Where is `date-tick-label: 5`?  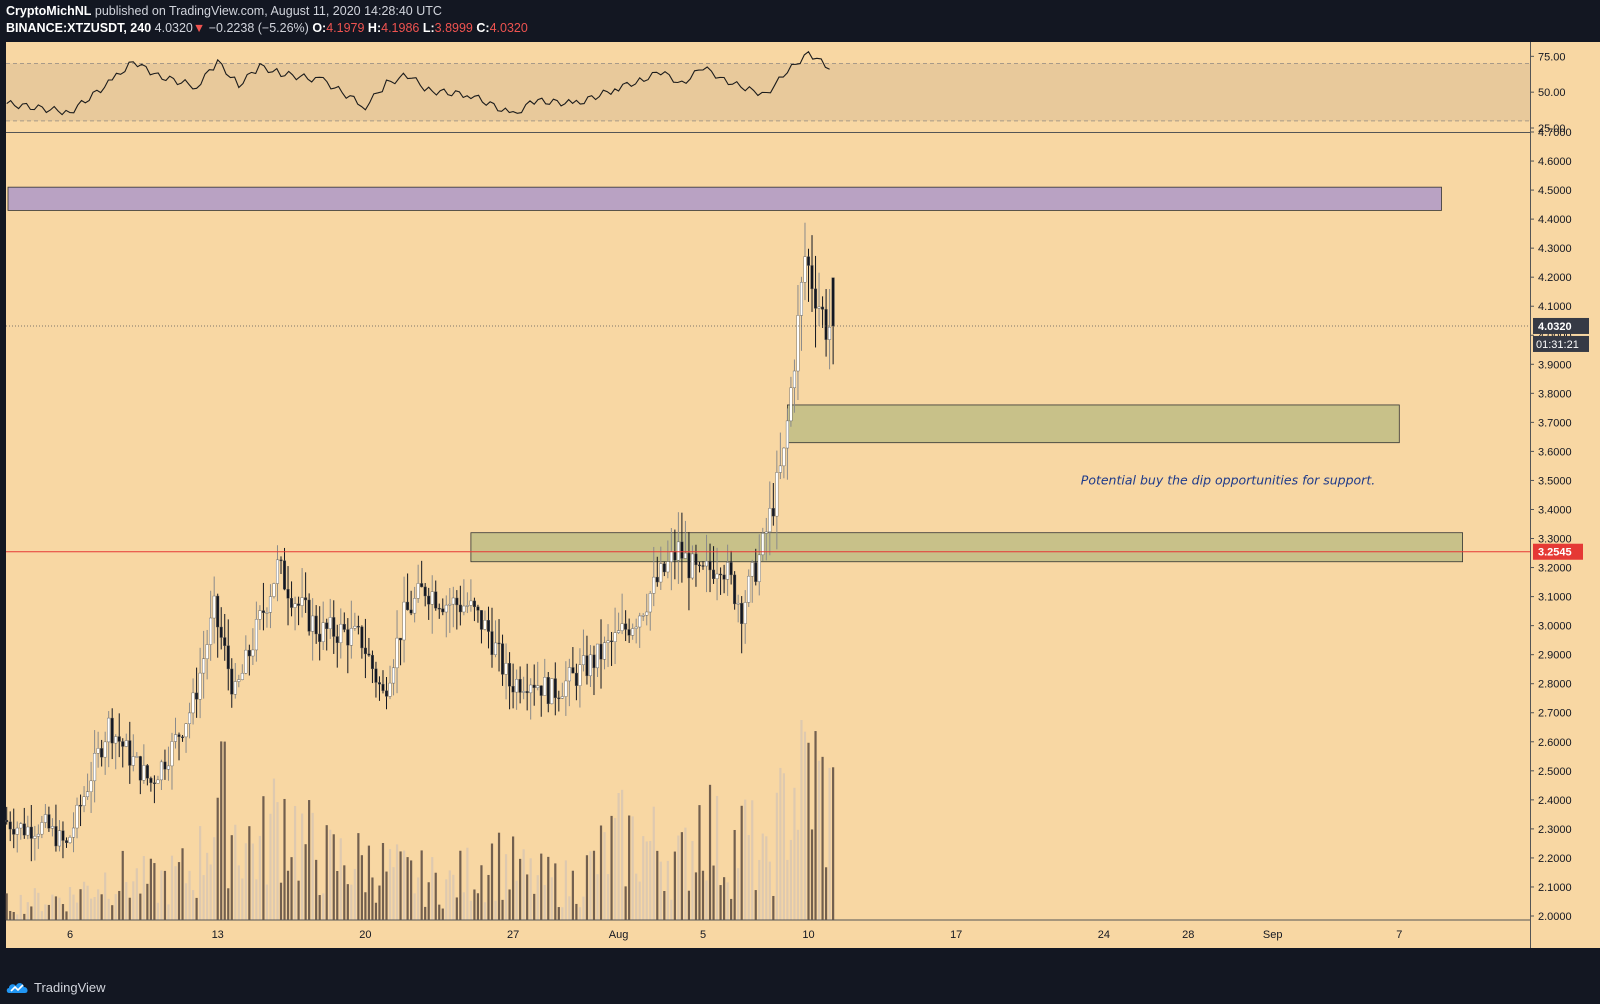 date-tick-label: 5 is located at coordinates (703, 935).